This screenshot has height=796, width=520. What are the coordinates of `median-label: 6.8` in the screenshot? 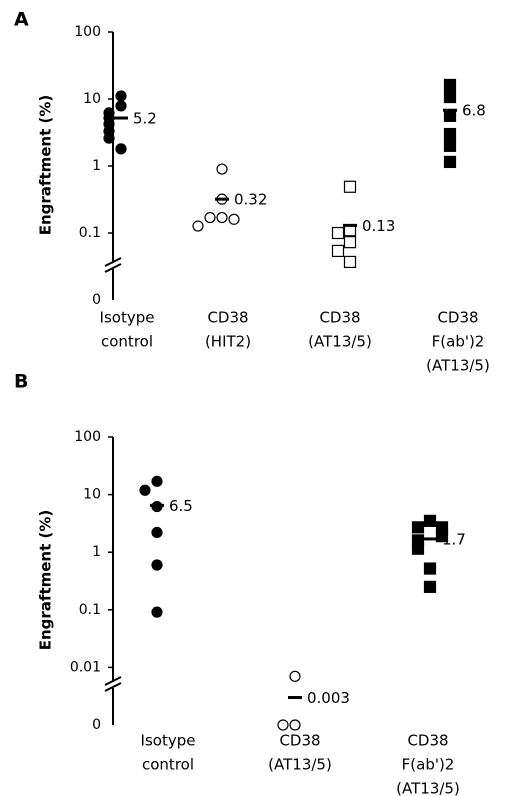 It's located at (474, 111).